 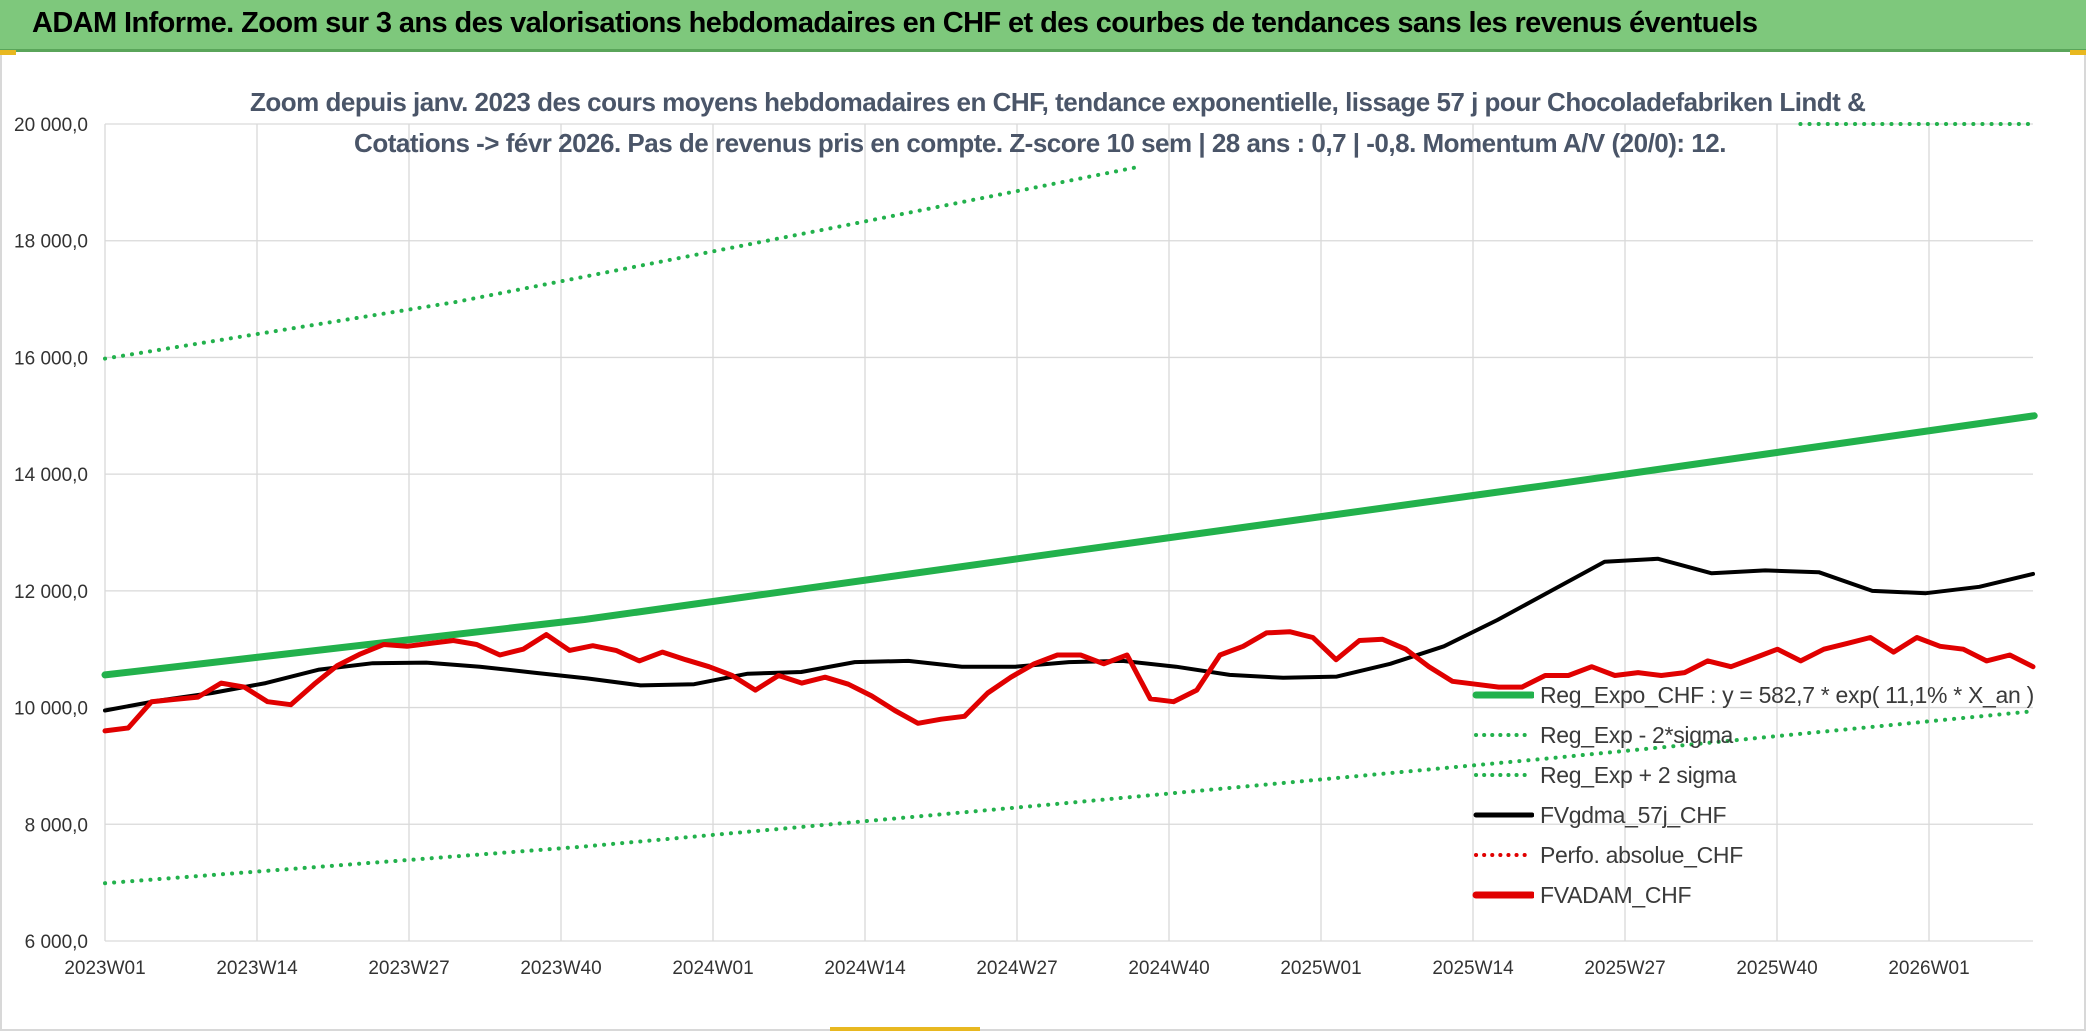 I want to click on y-tick-label: 6 000,0, so click(x=56, y=942).